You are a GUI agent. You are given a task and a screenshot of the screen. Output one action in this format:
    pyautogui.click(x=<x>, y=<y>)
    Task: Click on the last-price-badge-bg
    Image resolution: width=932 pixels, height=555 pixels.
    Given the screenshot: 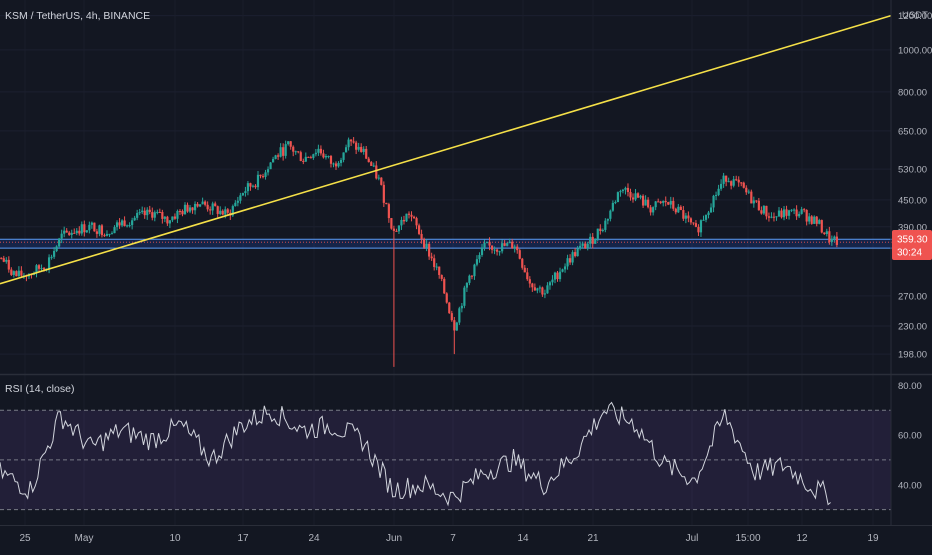 What is the action you would take?
    pyautogui.click(x=912, y=245)
    